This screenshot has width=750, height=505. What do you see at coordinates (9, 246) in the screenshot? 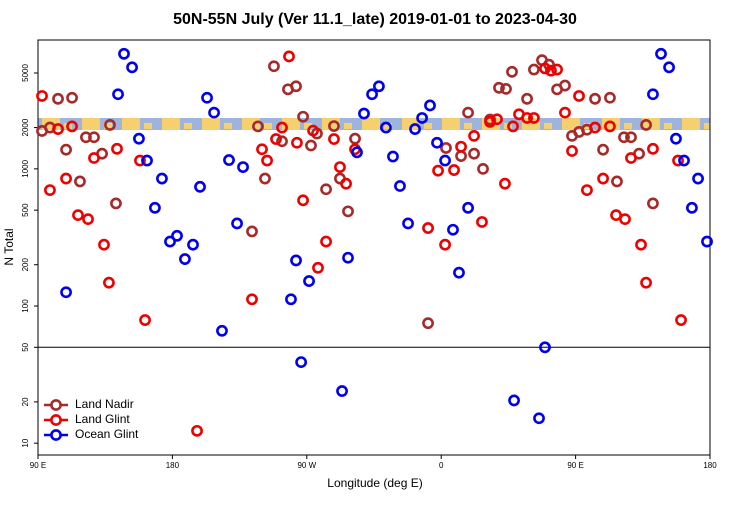
I see `y-axis-label: N Total` at bounding box center [9, 246].